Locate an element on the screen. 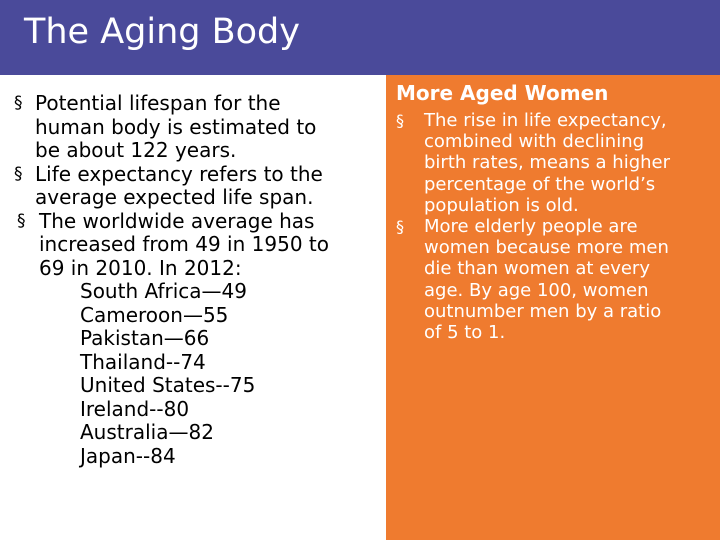 The width and height of the screenshot is (720, 540). bullet-line: die than women at every is located at coordinates (537, 269).